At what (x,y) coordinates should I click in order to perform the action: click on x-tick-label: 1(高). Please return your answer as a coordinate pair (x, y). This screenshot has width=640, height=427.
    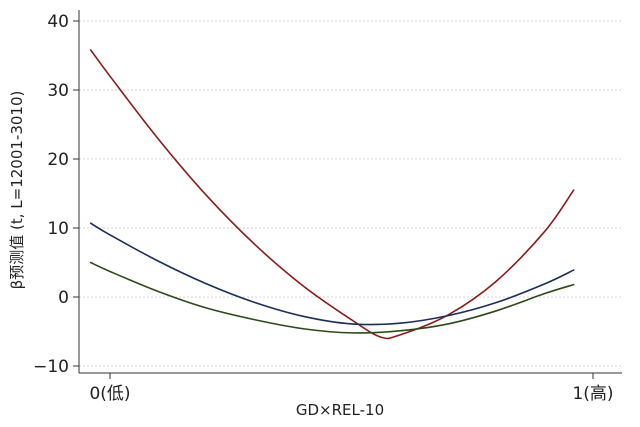
    Looking at the image, I should click on (592, 394).